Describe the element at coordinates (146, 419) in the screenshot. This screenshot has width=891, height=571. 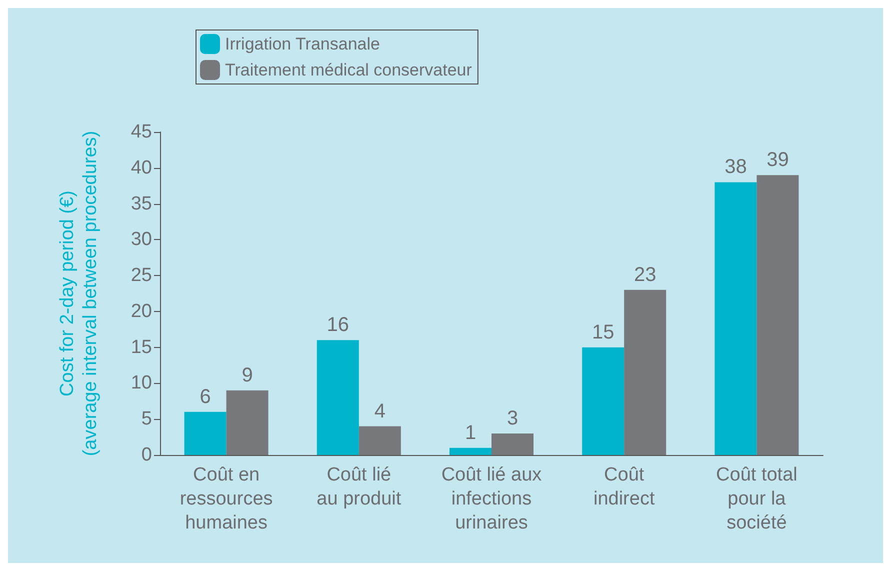
I see `y-tick-label: 5` at that location.